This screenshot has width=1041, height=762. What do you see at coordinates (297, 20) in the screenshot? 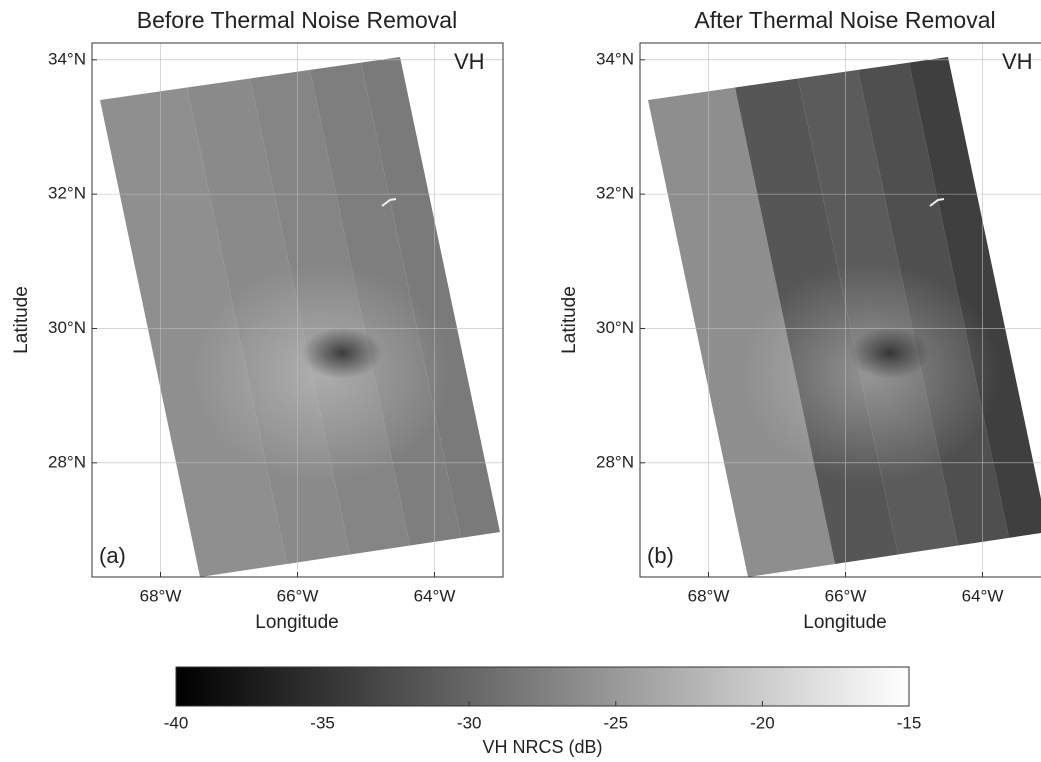
I see `panel-title: Before Thermal Noise Removal` at bounding box center [297, 20].